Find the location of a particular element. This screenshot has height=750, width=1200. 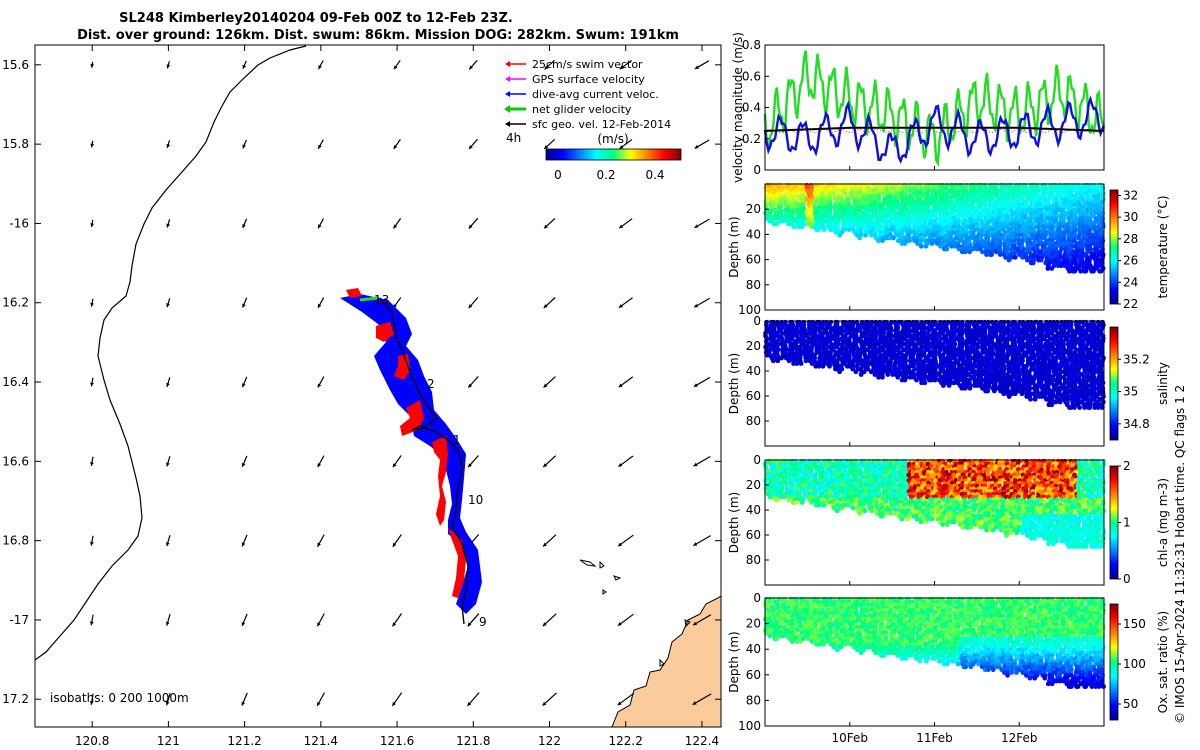

panel-ylabel: Depth (m) is located at coordinates (734, 246).